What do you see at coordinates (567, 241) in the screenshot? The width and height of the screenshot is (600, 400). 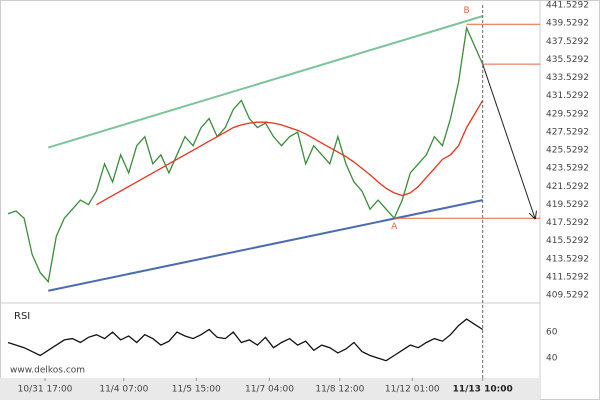 I see `y-tick-label: 415.5292` at bounding box center [567, 241].